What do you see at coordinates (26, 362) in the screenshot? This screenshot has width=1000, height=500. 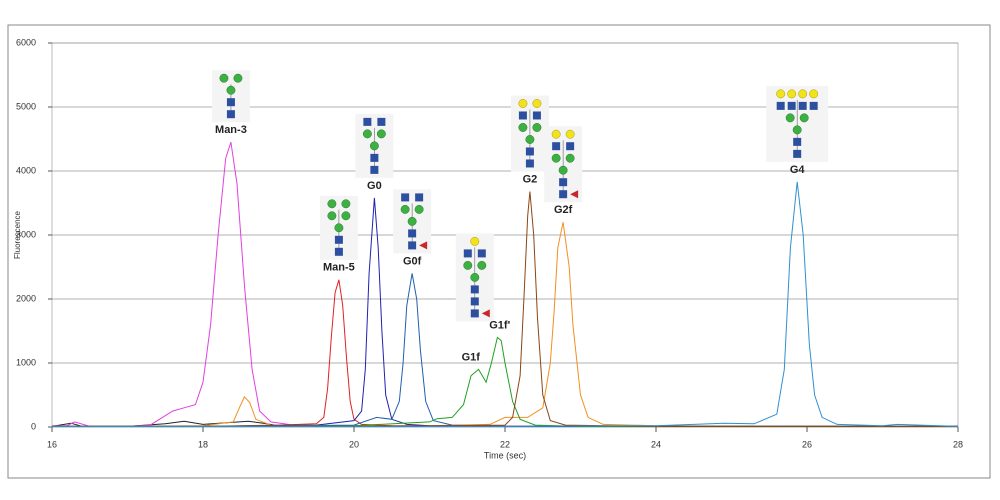 I see `y-tick-label: 1000` at bounding box center [26, 362].